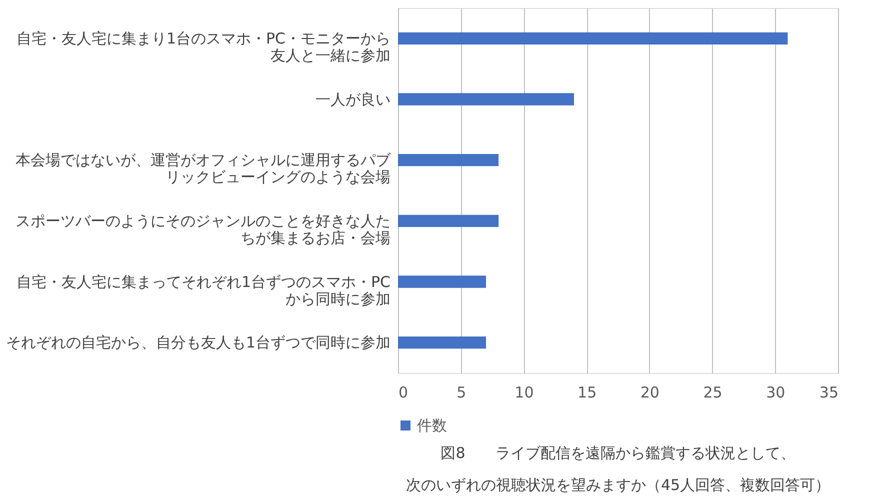 This screenshot has width=890, height=500. Describe the element at coordinates (203, 229) in the screenshot. I see `y-tick-label: スポーツバーのようにそのジャンルのことを好きな人たちが集まるお店・会場` at that location.